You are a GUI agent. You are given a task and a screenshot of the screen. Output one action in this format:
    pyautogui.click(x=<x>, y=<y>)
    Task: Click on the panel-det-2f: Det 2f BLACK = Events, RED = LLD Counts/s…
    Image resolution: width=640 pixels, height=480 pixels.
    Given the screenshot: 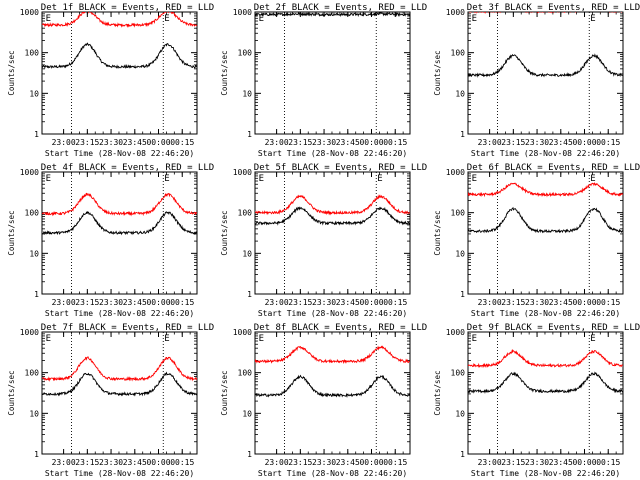 What is the action you would take?
    pyautogui.click(x=323, y=80)
    